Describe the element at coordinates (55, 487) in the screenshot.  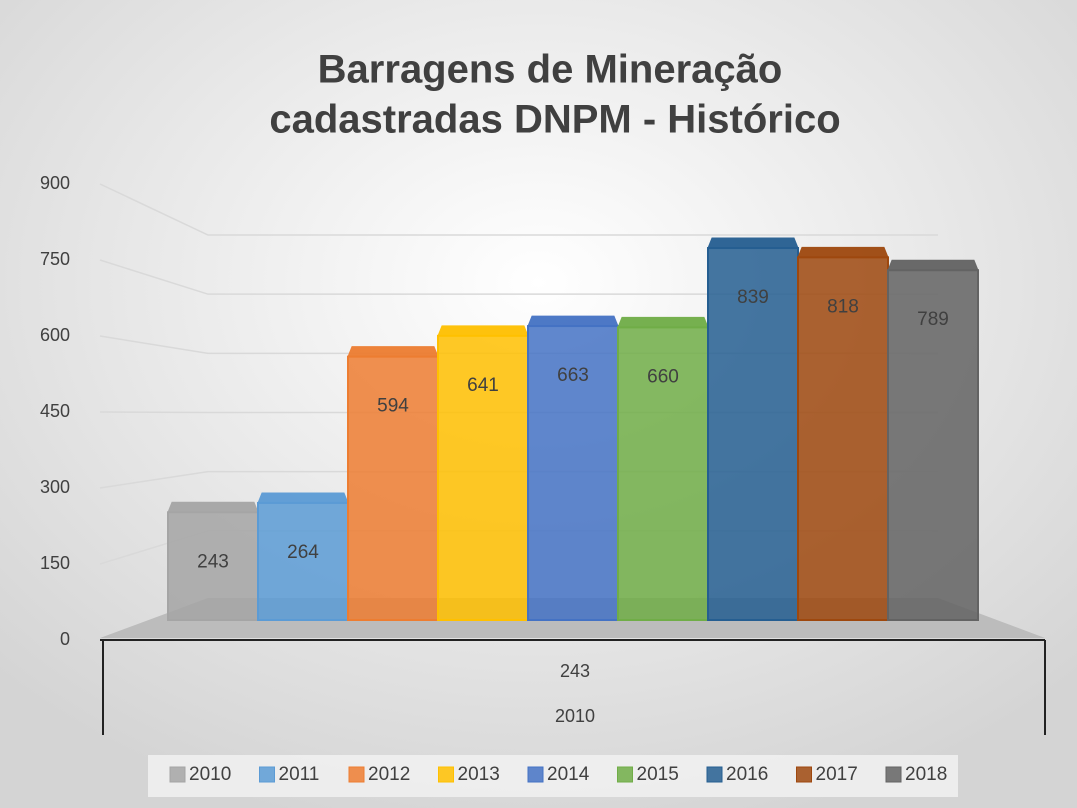
I see `y-tick-label: 300` at that location.